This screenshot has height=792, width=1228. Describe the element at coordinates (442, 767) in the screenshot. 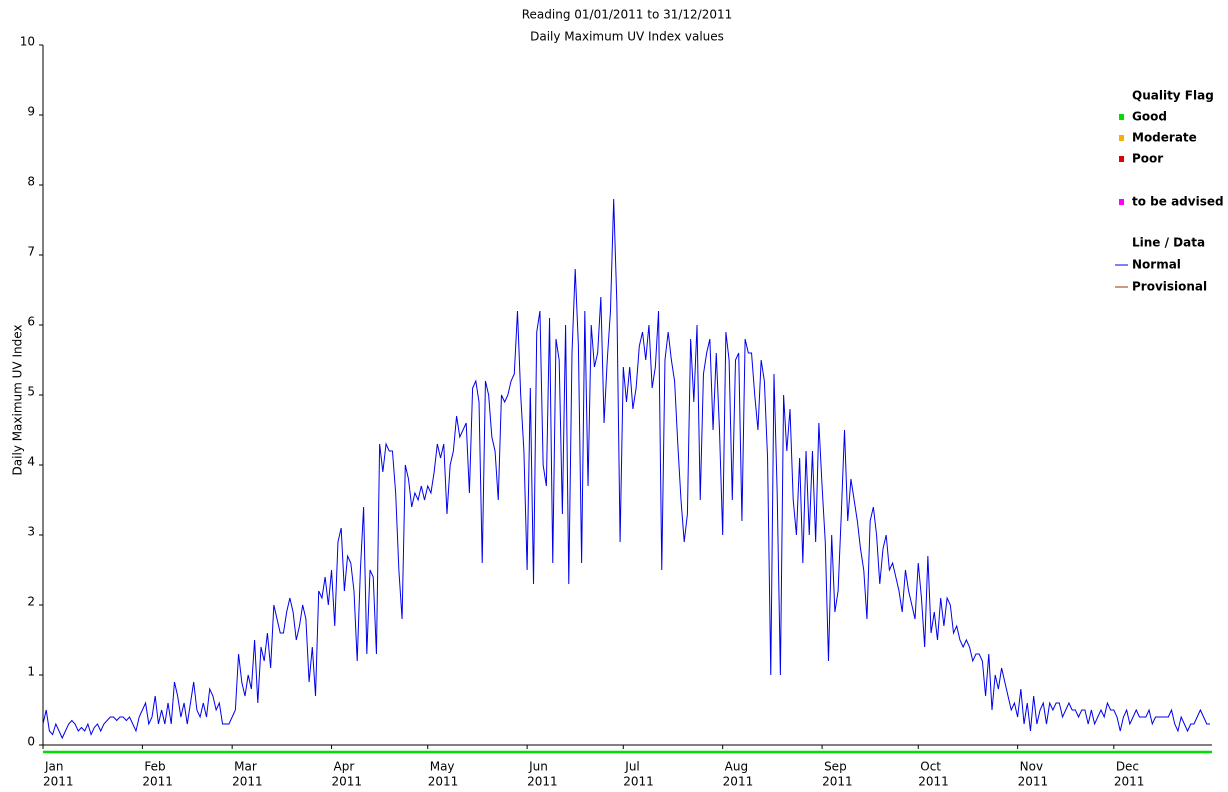

I see `x-tick-label: May` at that location.